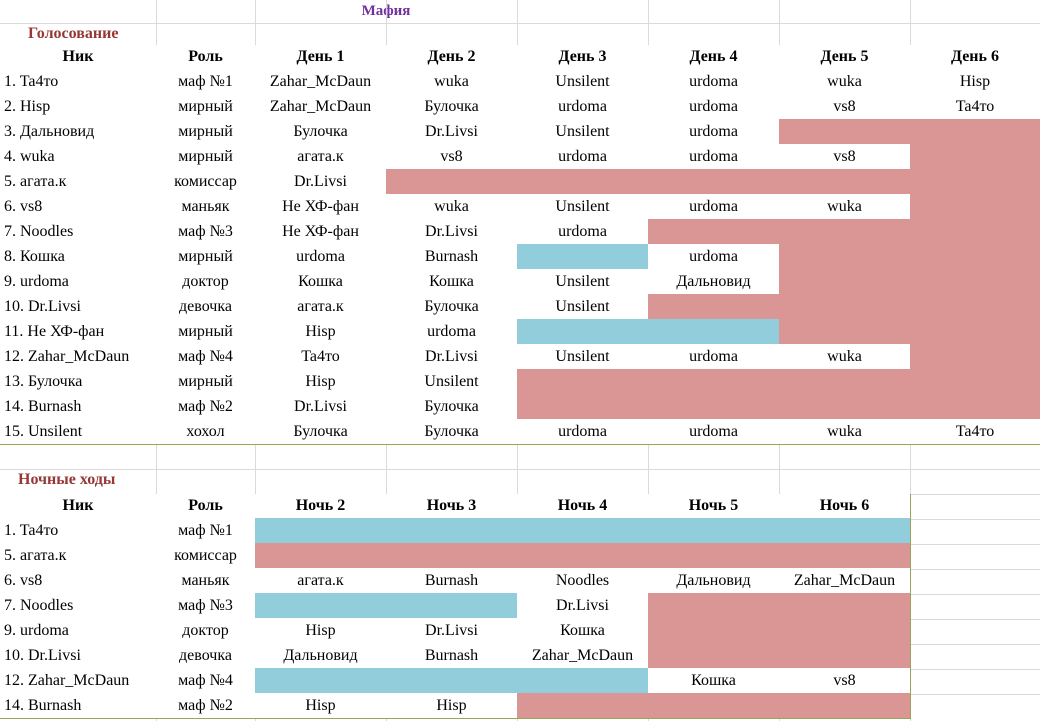 The image size is (1040, 721). Describe the element at coordinates (975, 107) in the screenshot. I see `cell: Ta4то` at that location.